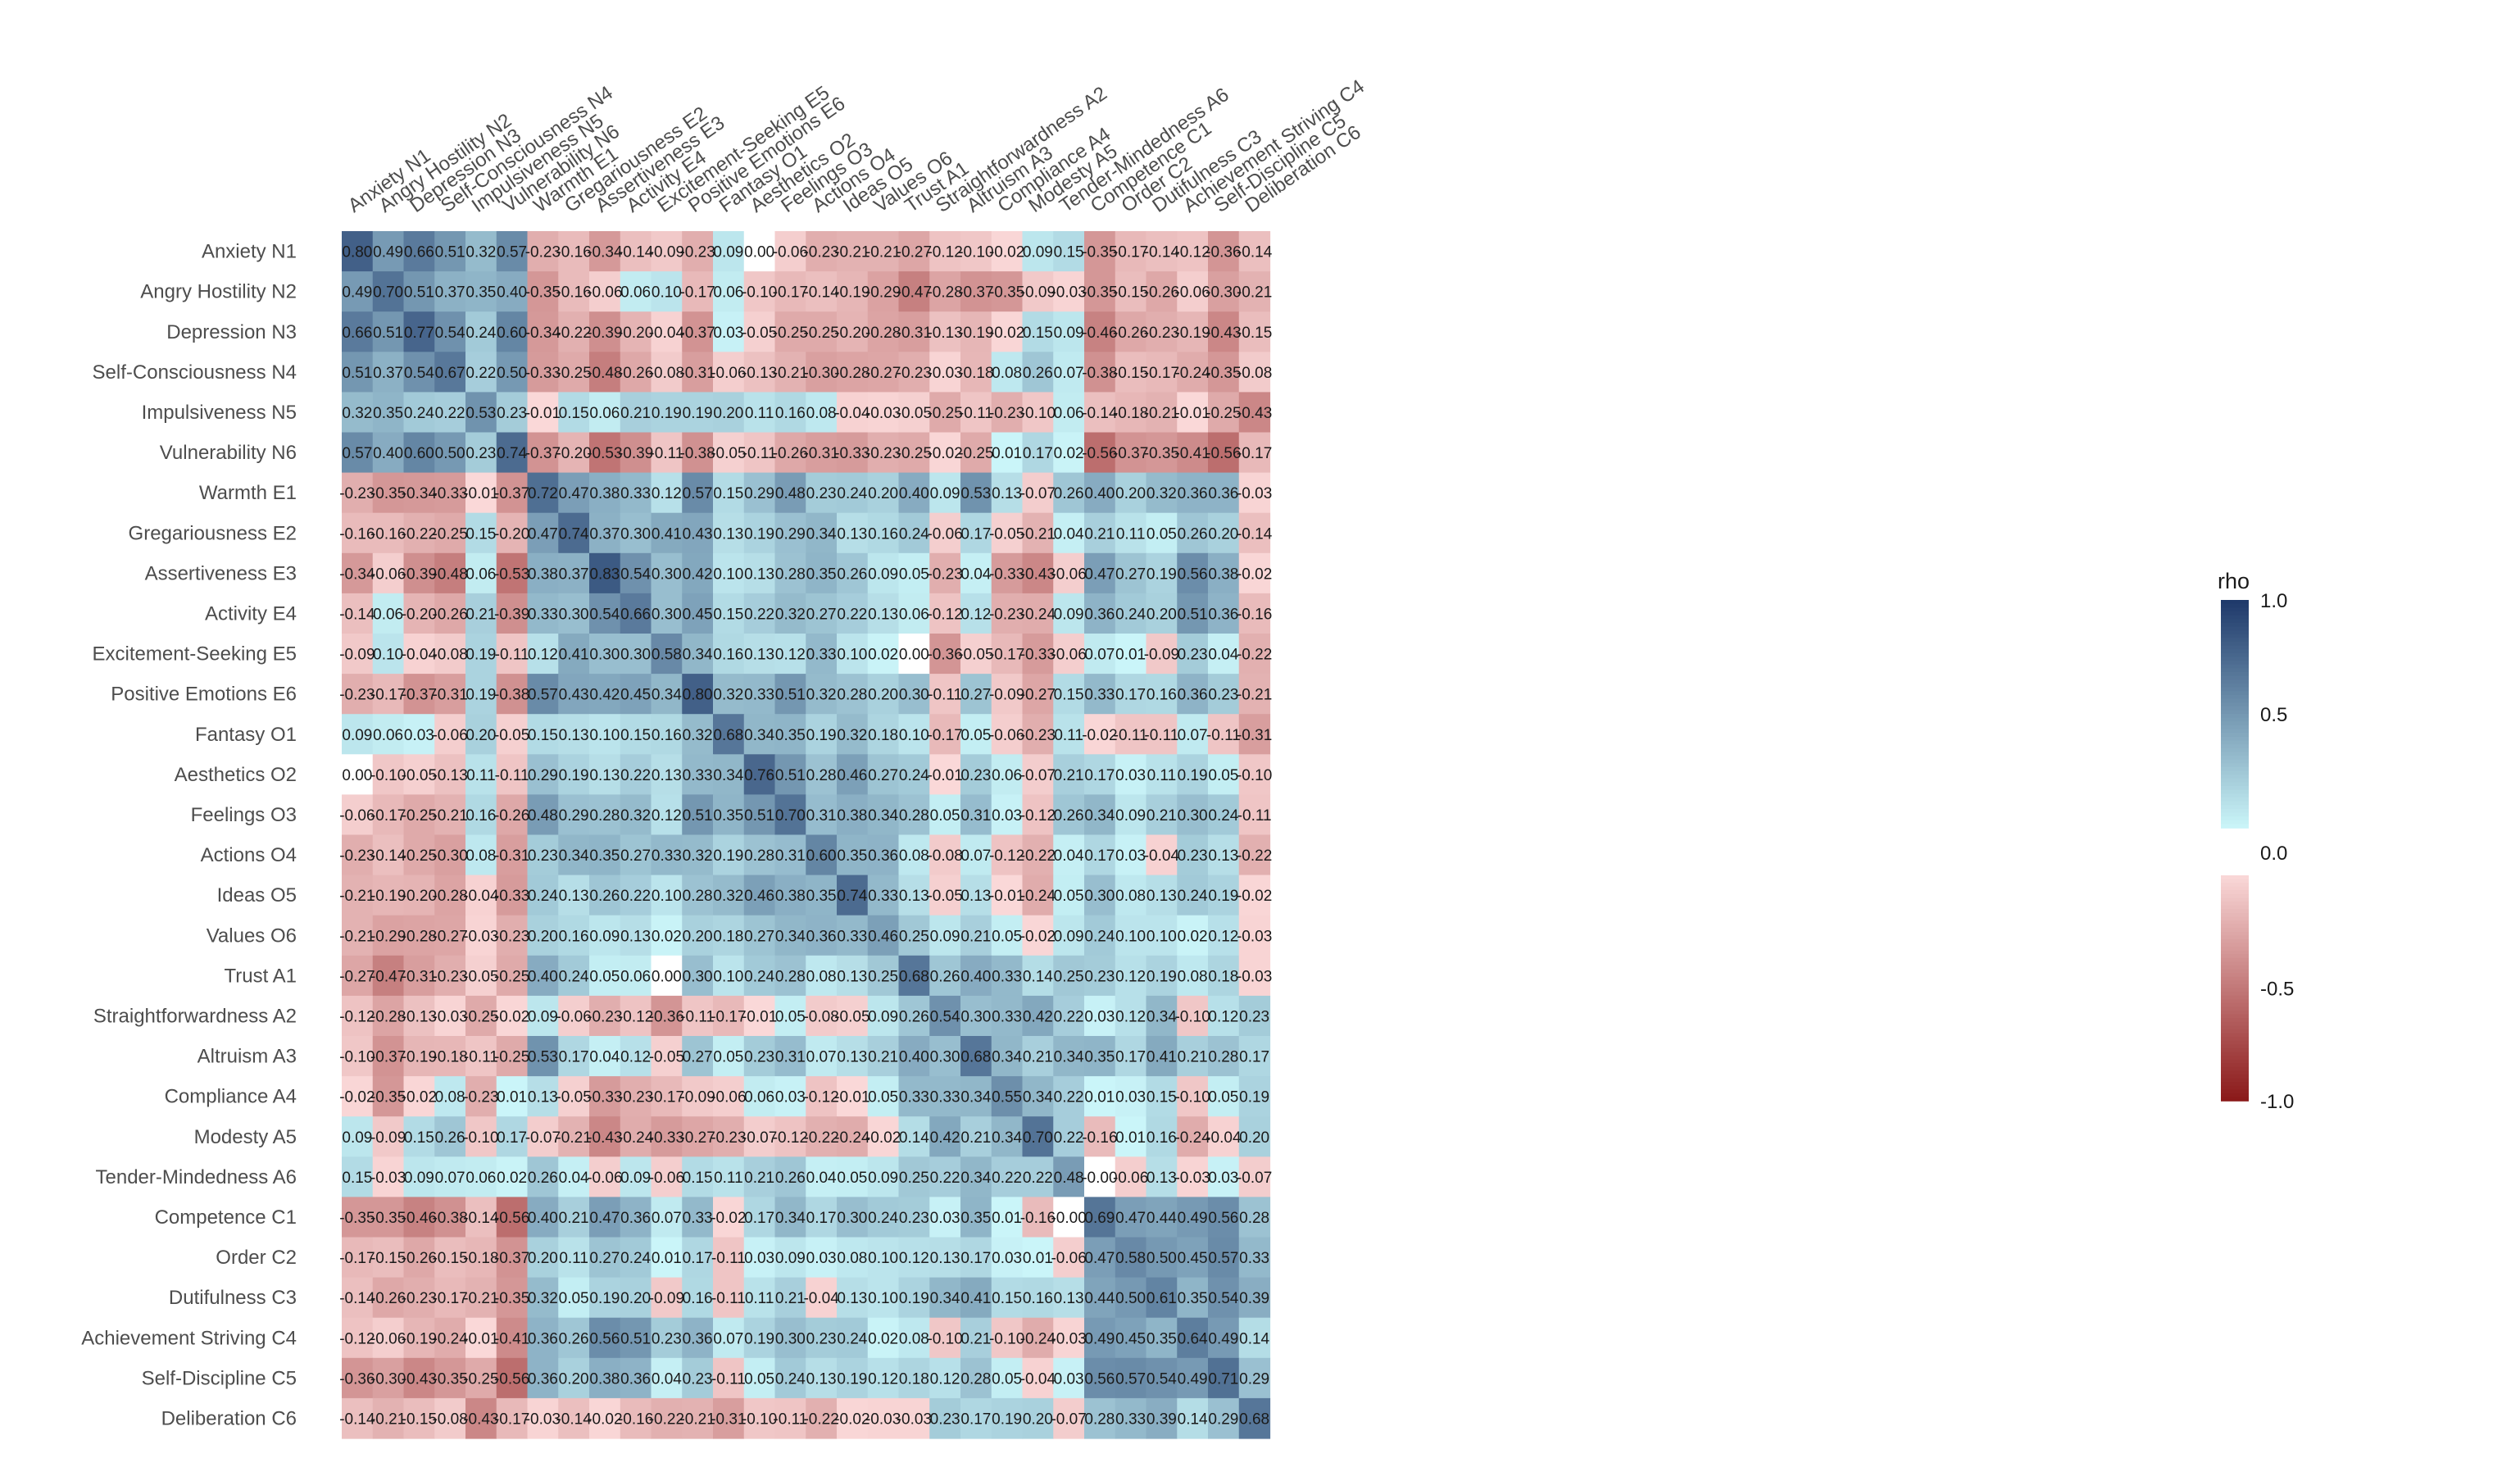  Describe the element at coordinates (1038, 1298) in the screenshot. I see `cell-value-label: 0.16` at that location.